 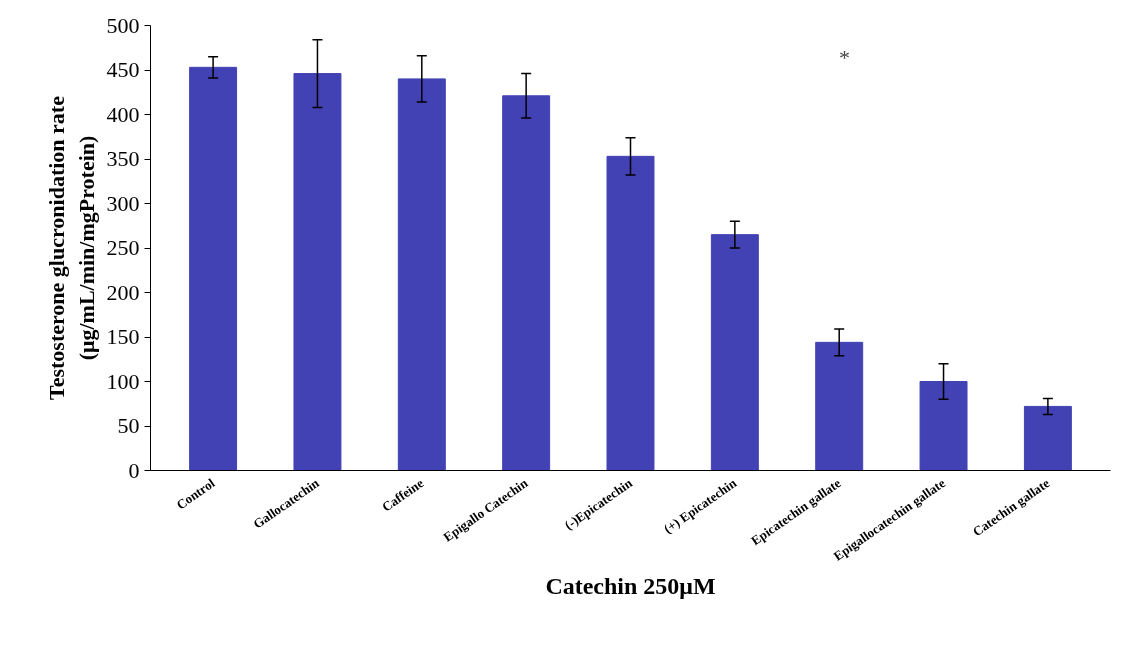 What do you see at coordinates (123, 292) in the screenshot?
I see `y-tick-label: 200` at bounding box center [123, 292].